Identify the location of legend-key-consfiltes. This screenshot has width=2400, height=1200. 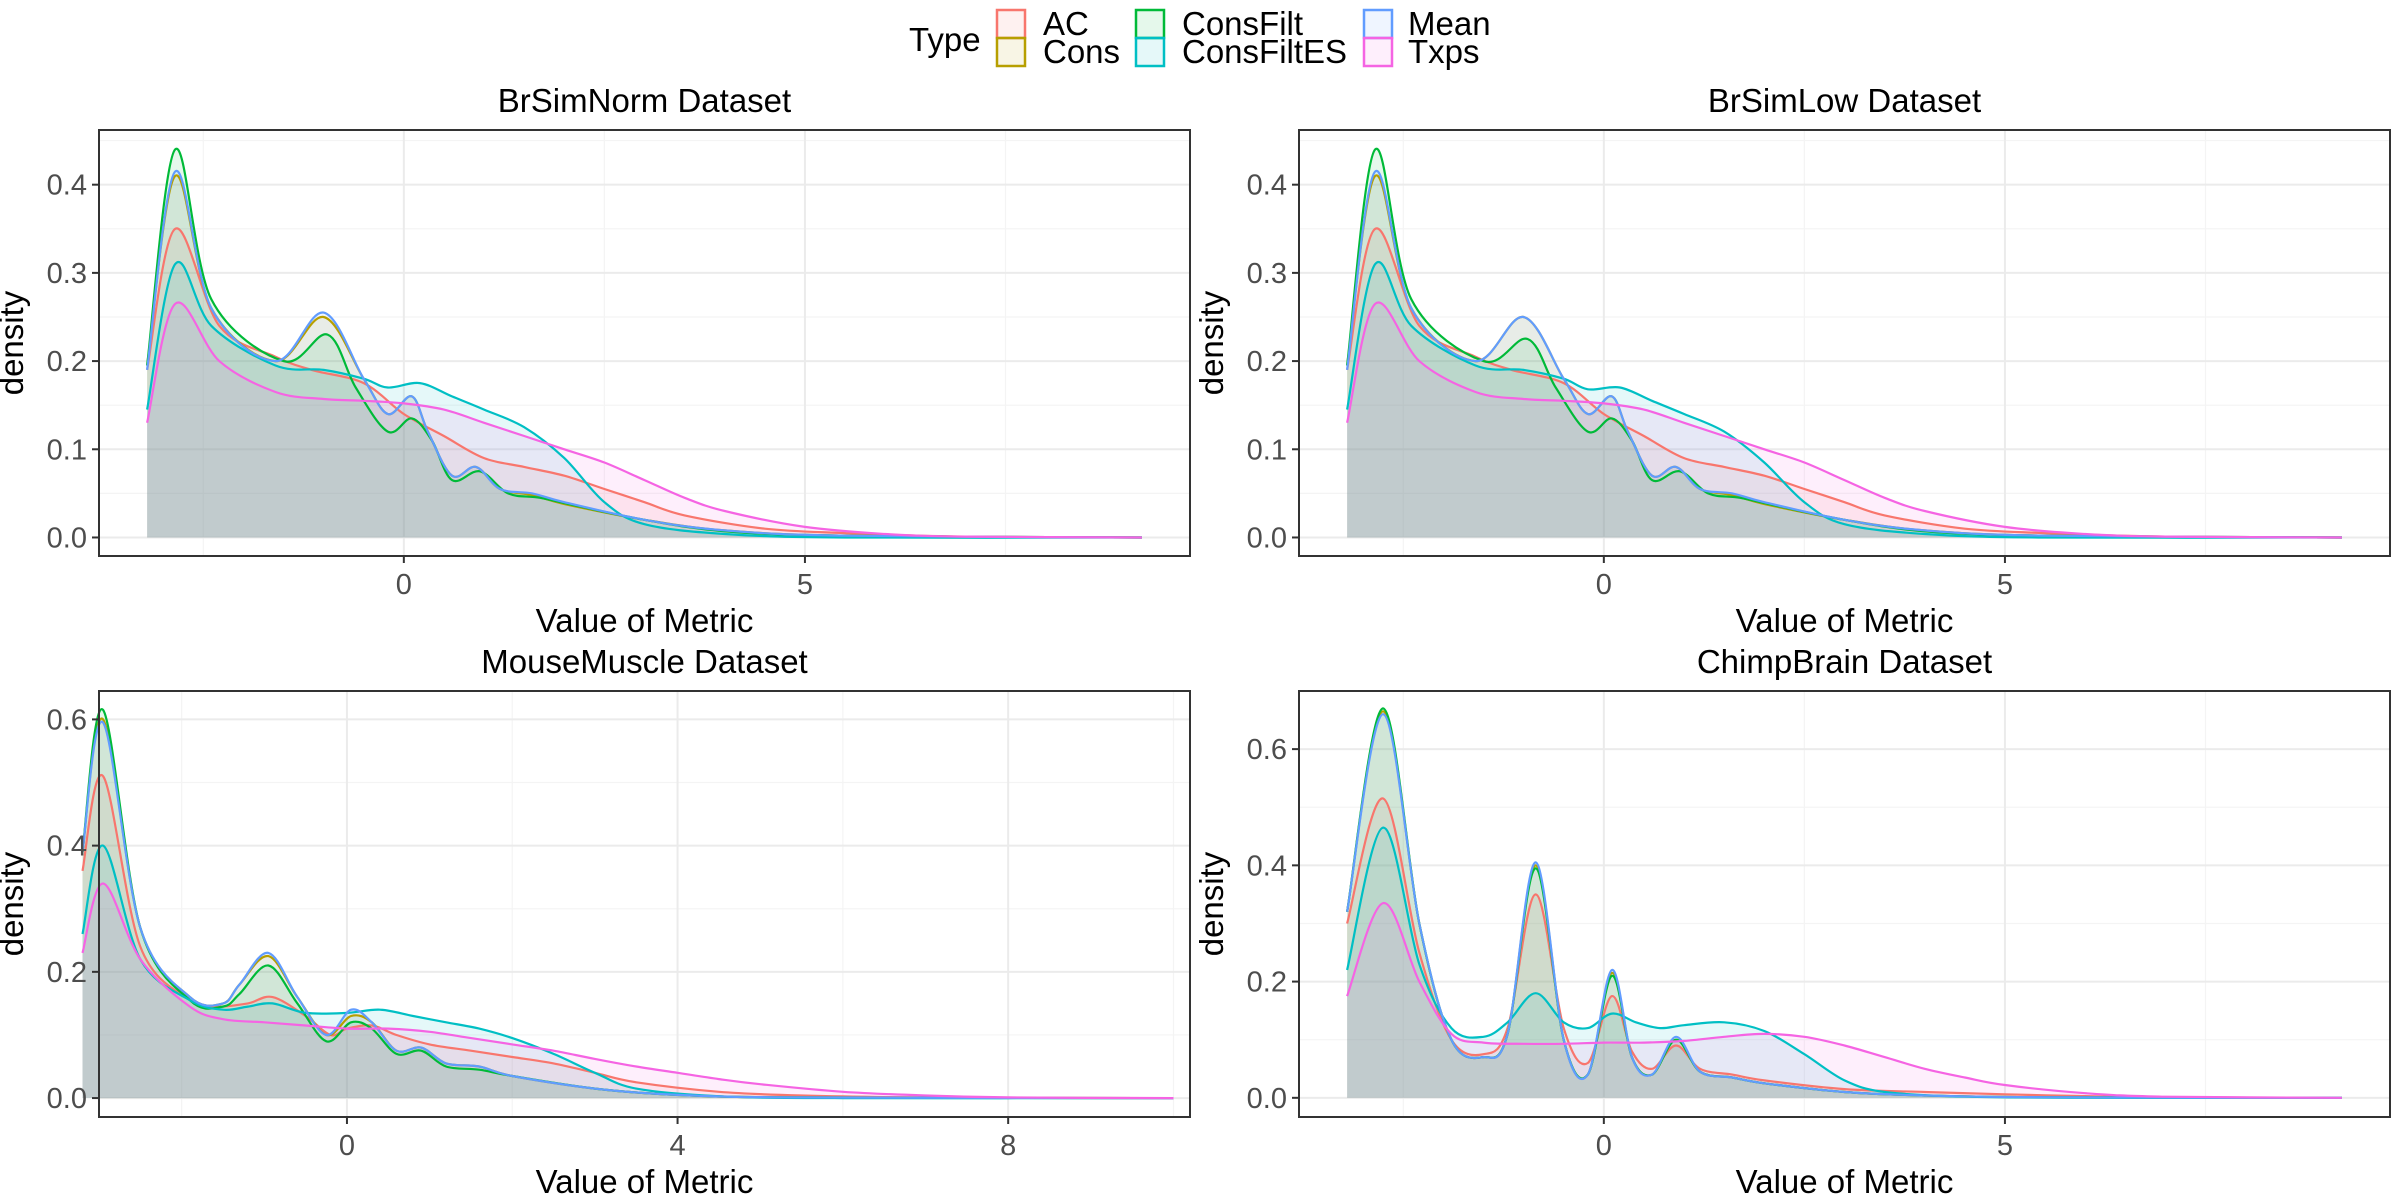
(1150, 52).